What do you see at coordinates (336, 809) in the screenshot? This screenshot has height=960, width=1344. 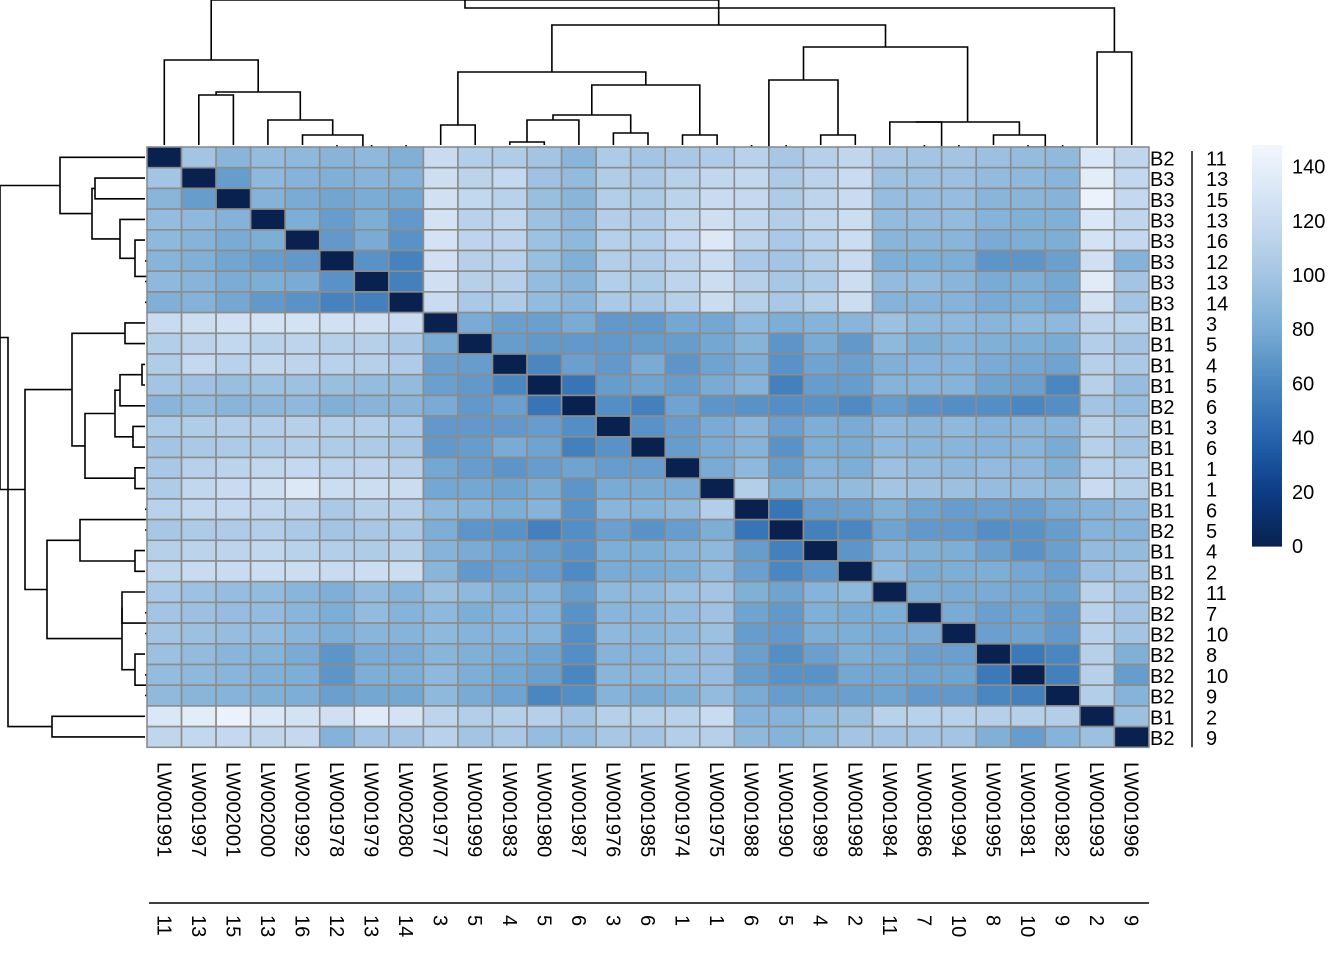 I see `column-label-id: LW001978` at bounding box center [336, 809].